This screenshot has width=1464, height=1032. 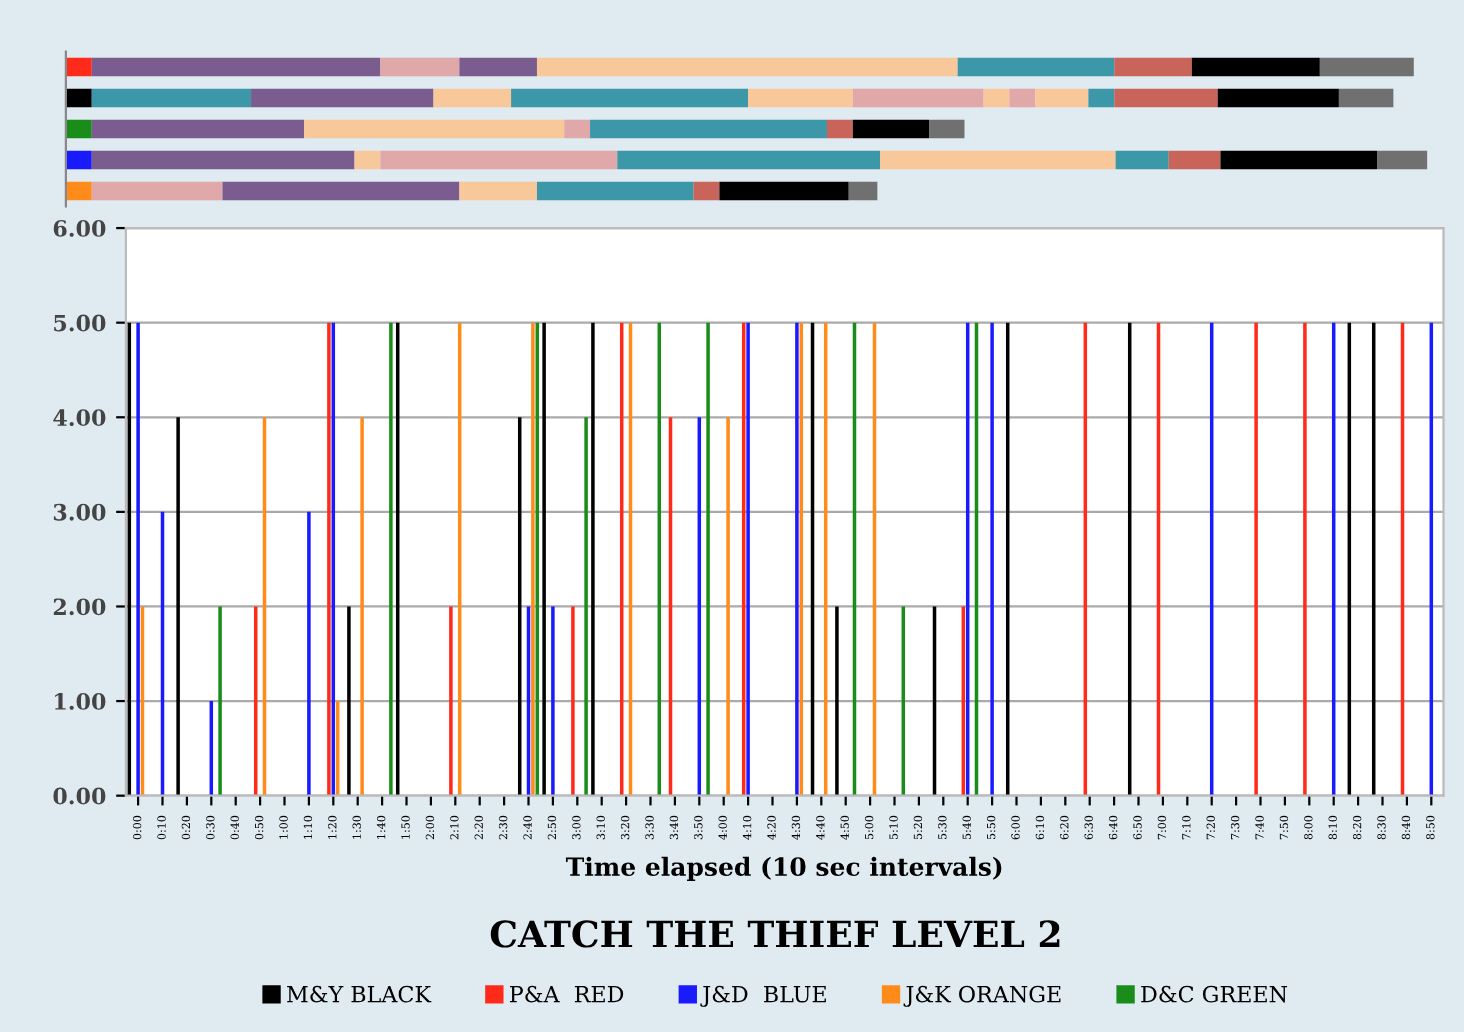 What do you see at coordinates (80, 701) in the screenshot?
I see `y-tick-label: 1.00` at bounding box center [80, 701].